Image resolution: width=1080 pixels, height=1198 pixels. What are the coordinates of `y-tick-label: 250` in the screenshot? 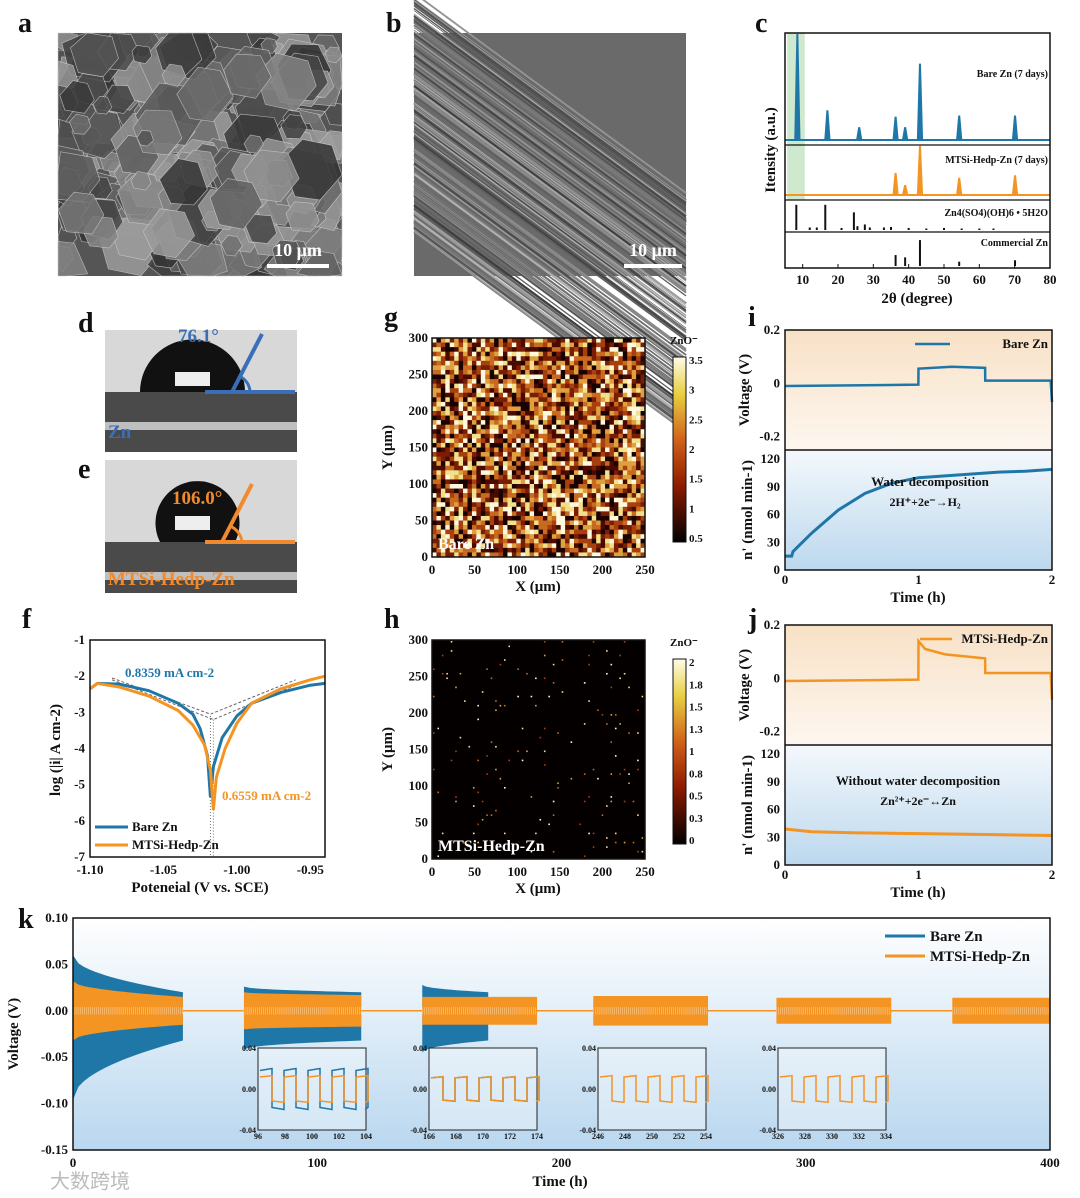 It's located at (419, 676).